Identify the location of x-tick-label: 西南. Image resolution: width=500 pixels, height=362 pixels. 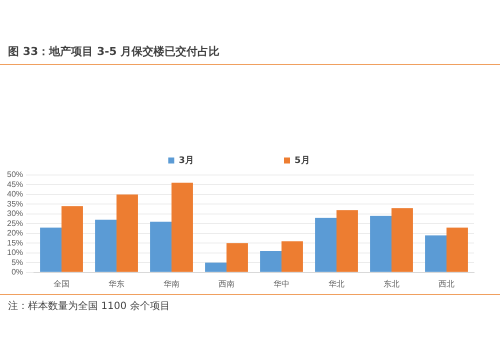
(226, 283).